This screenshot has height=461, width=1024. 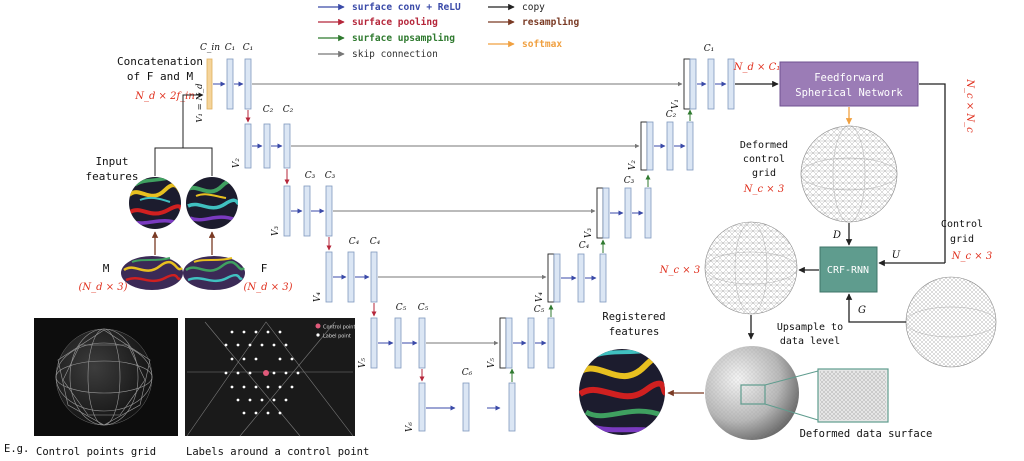 I want to click on label-enc2-c2b: C₂, so click(x=288, y=110).